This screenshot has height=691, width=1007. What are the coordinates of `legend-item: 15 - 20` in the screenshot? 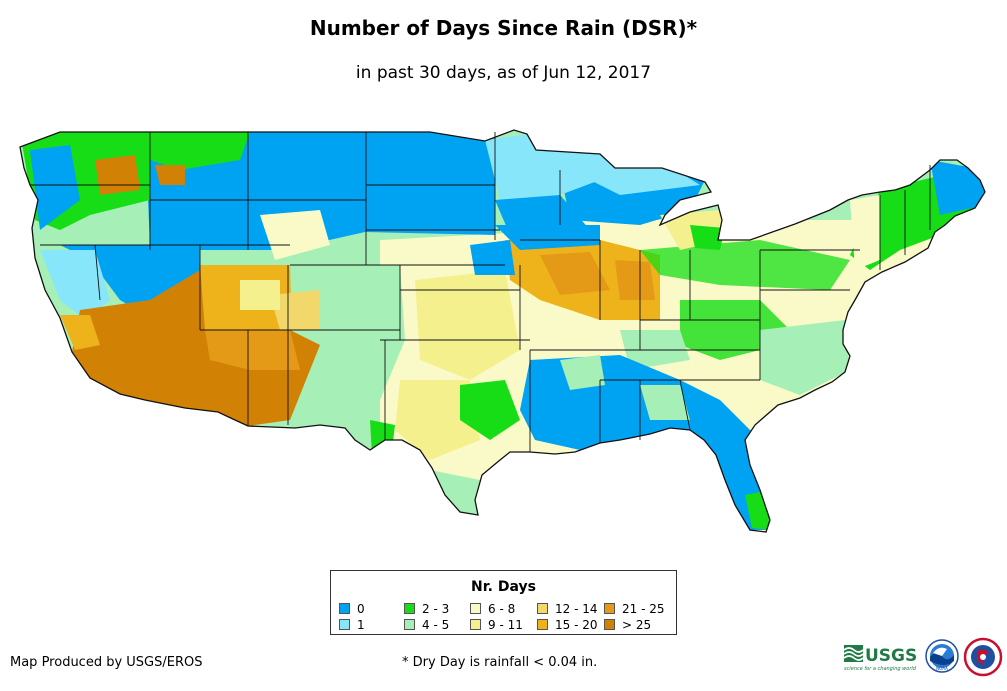 It's located at (567, 625).